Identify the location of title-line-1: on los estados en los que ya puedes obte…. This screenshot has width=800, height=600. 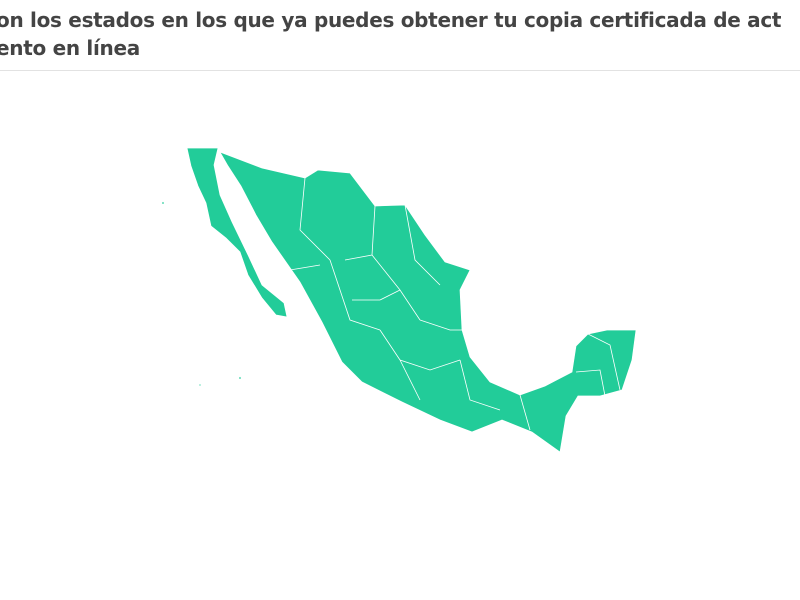
(391, 20).